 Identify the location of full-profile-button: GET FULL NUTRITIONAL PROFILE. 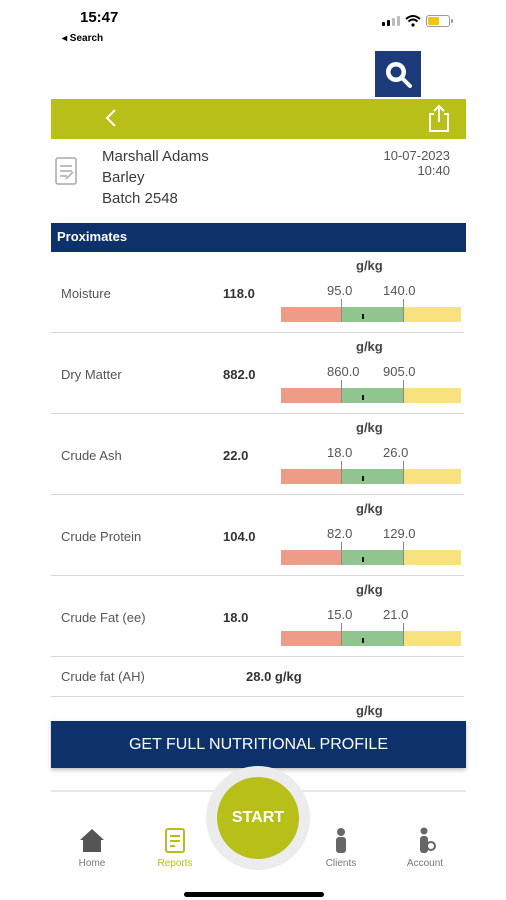
(258, 744).